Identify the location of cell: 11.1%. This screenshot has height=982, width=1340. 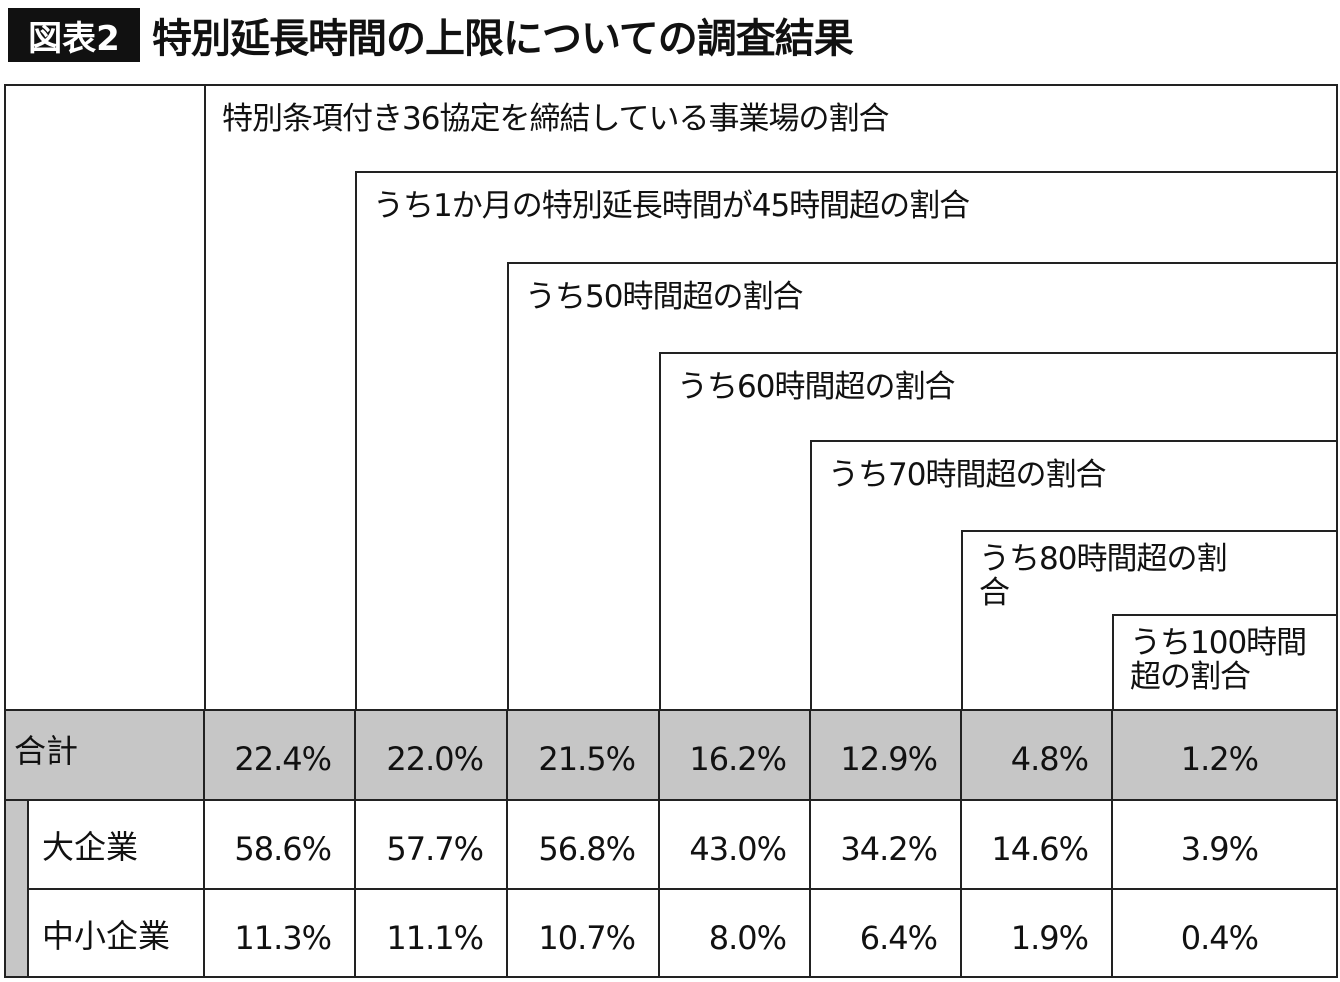
(435, 937).